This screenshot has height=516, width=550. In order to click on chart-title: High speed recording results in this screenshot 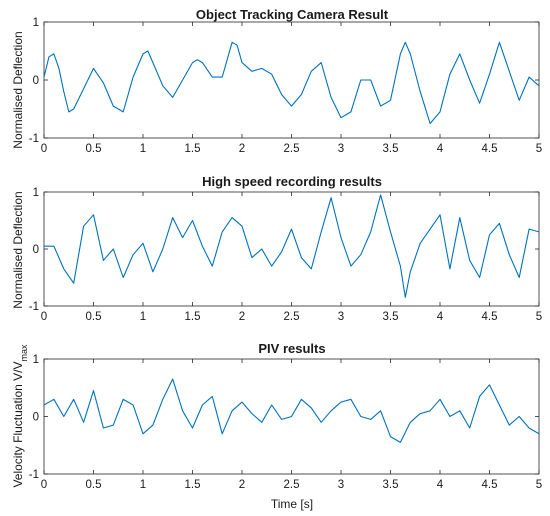, I will do `click(292, 181)`.